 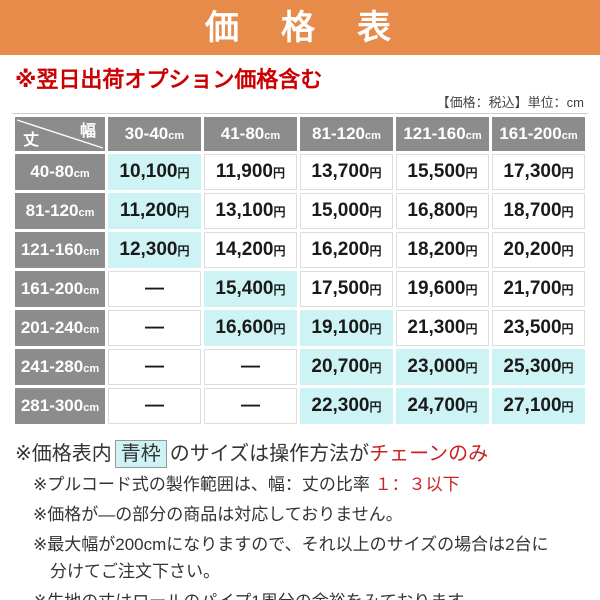 I want to click on price-amount: 13,700, so click(x=340, y=171).